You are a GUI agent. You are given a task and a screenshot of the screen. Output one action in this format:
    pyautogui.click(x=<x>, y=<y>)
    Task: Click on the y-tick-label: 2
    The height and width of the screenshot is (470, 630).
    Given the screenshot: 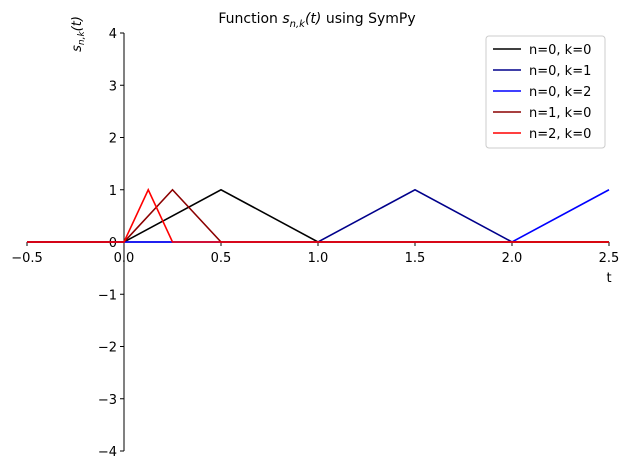 What is the action you would take?
    pyautogui.click(x=113, y=139)
    